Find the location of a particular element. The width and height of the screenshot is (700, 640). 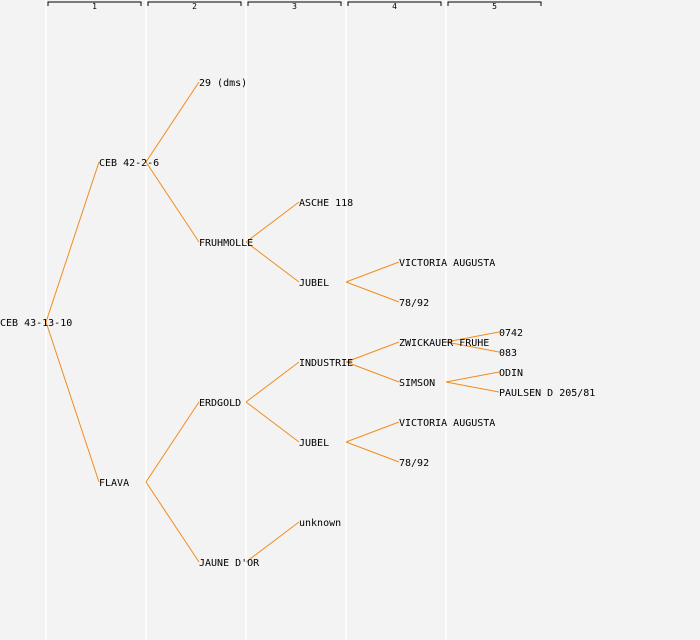

node-odin: ODIN is located at coordinates (511, 373).